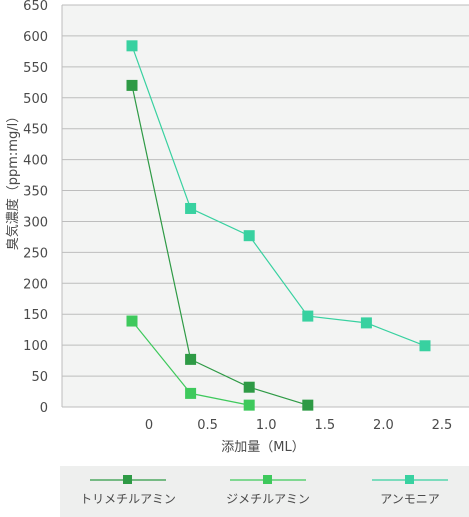  What do you see at coordinates (35, 208) in the screenshot?
I see `y-axis-ticks: 0 50 100 150 200 250 300 350 400 450 500 550 600 650` at bounding box center [35, 208].